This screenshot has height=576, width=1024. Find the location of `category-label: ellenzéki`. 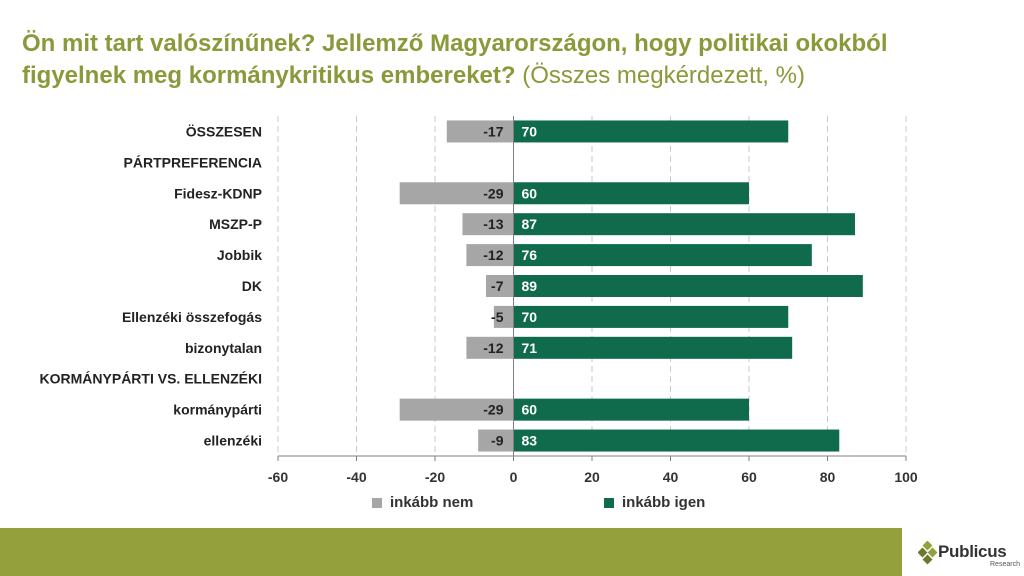

category-label: ellenzéki is located at coordinates (233, 441).